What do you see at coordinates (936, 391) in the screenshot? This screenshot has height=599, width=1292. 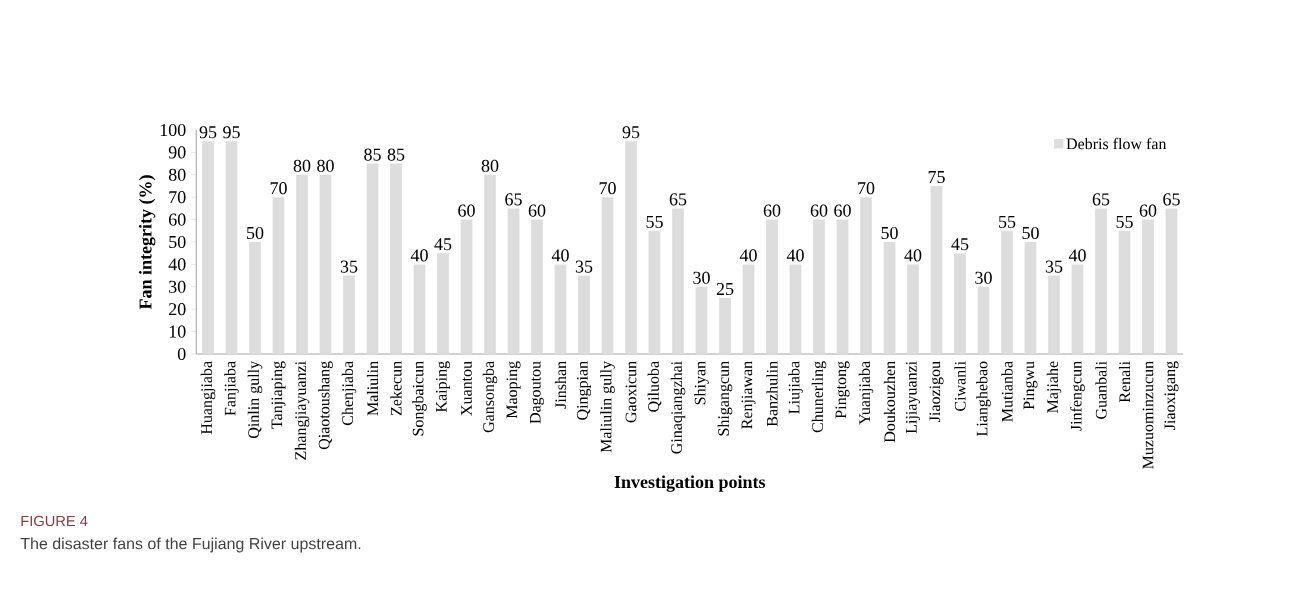 I see `x-tick-label: Jiaozigou` at bounding box center [936, 391].